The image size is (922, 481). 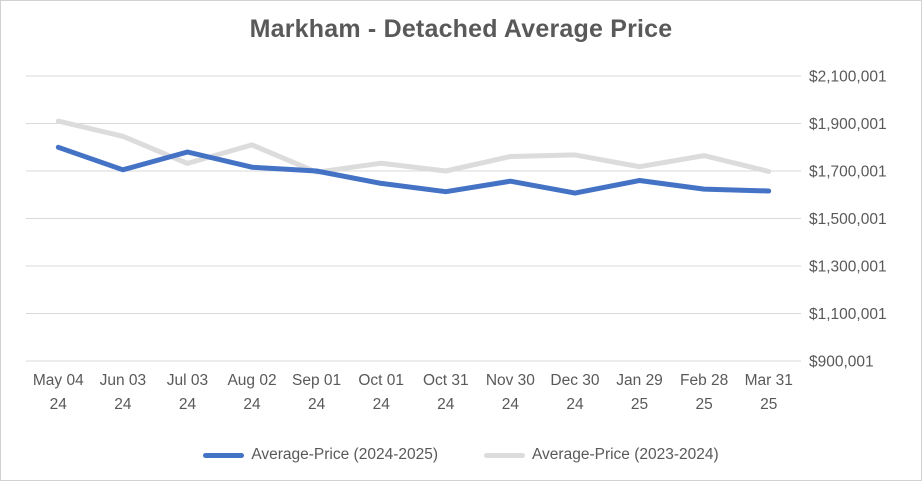 I want to click on legend-item-0: Average-Price (2024-2025), so click(x=320, y=455).